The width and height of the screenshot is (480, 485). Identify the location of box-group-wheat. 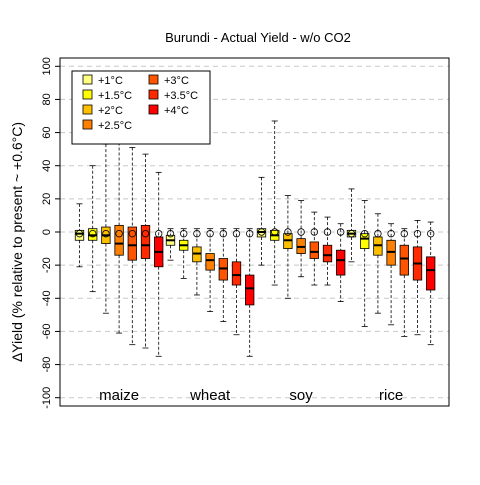
(210, 292).